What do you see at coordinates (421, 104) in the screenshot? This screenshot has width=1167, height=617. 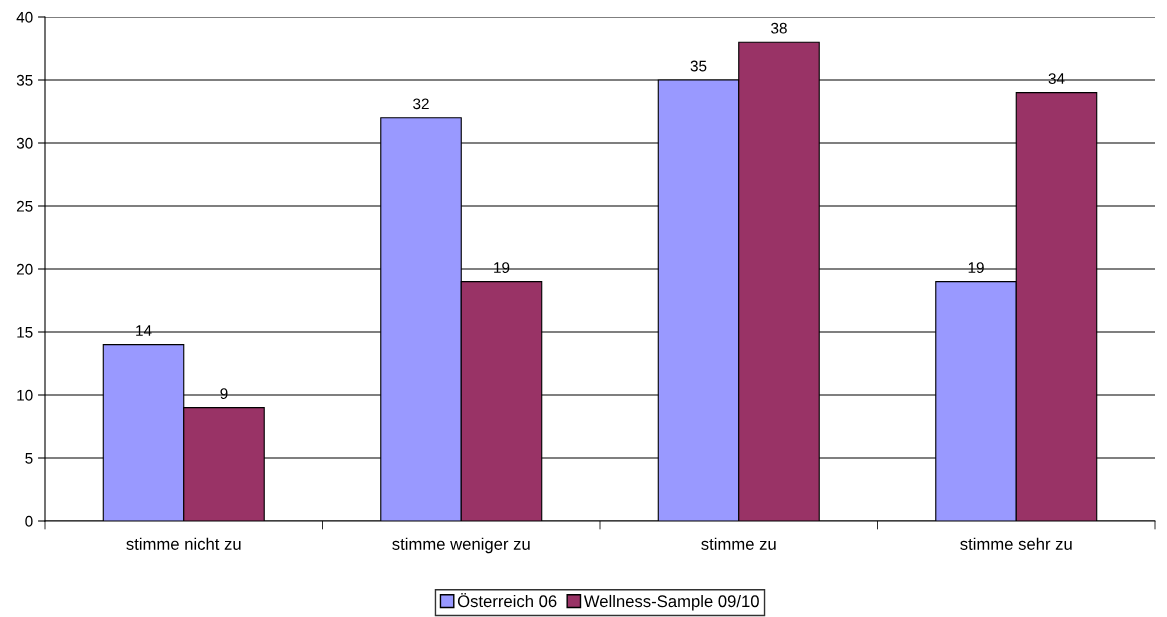 I see `data-label: 32` at bounding box center [421, 104].